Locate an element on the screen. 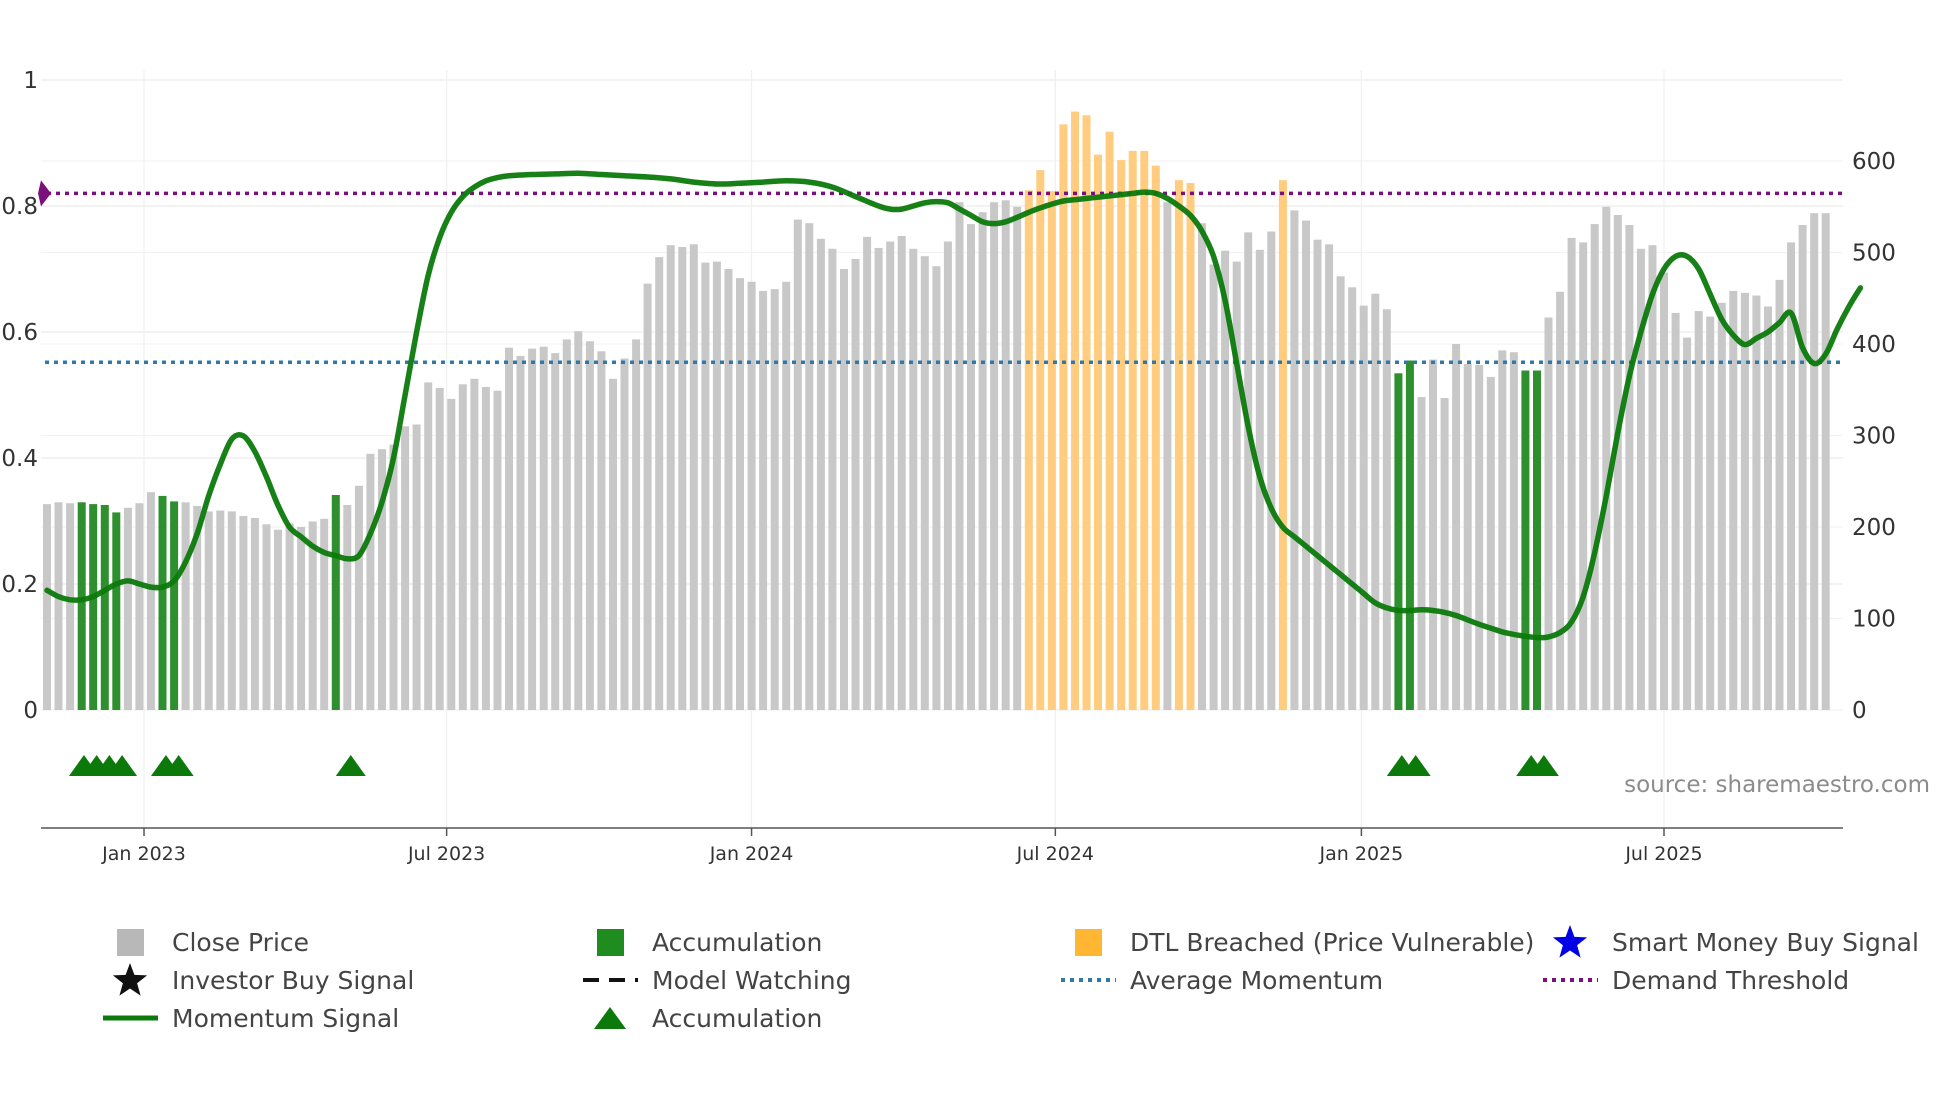  legend-item: DTL Breached (Price Vulnerable) is located at coordinates (1296, 942).